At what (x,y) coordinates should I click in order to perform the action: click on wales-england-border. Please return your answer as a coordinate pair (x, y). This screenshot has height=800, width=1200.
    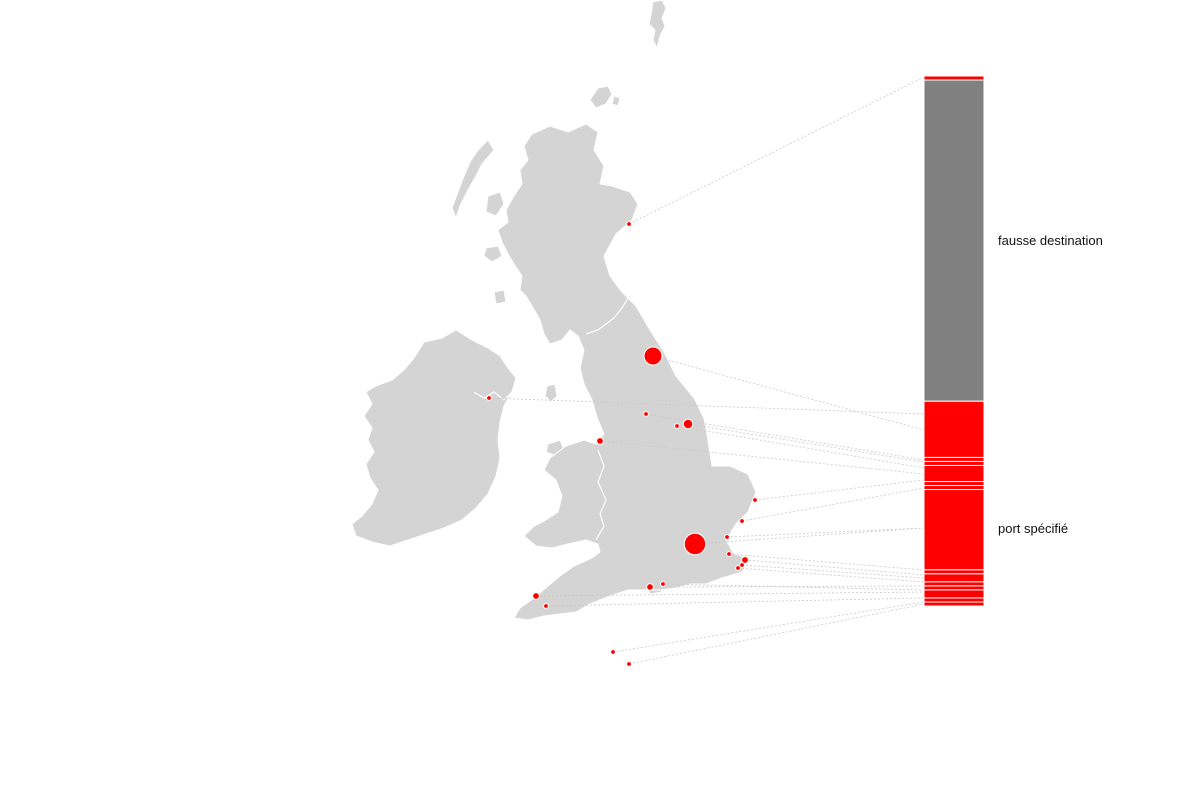
    Looking at the image, I should click on (601, 495).